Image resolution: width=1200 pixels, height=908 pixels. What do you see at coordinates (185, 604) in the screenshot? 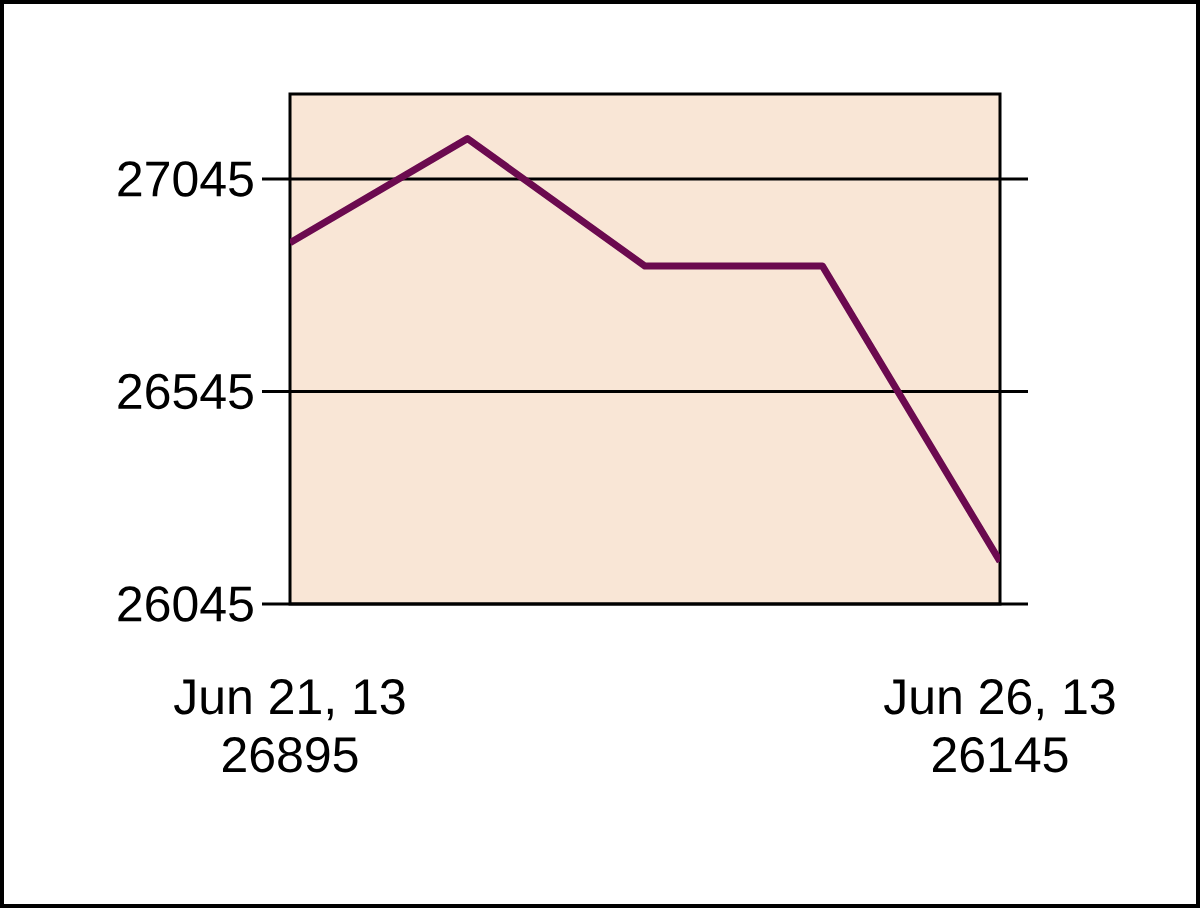
I see `y-tick-label: 26045` at bounding box center [185, 604].